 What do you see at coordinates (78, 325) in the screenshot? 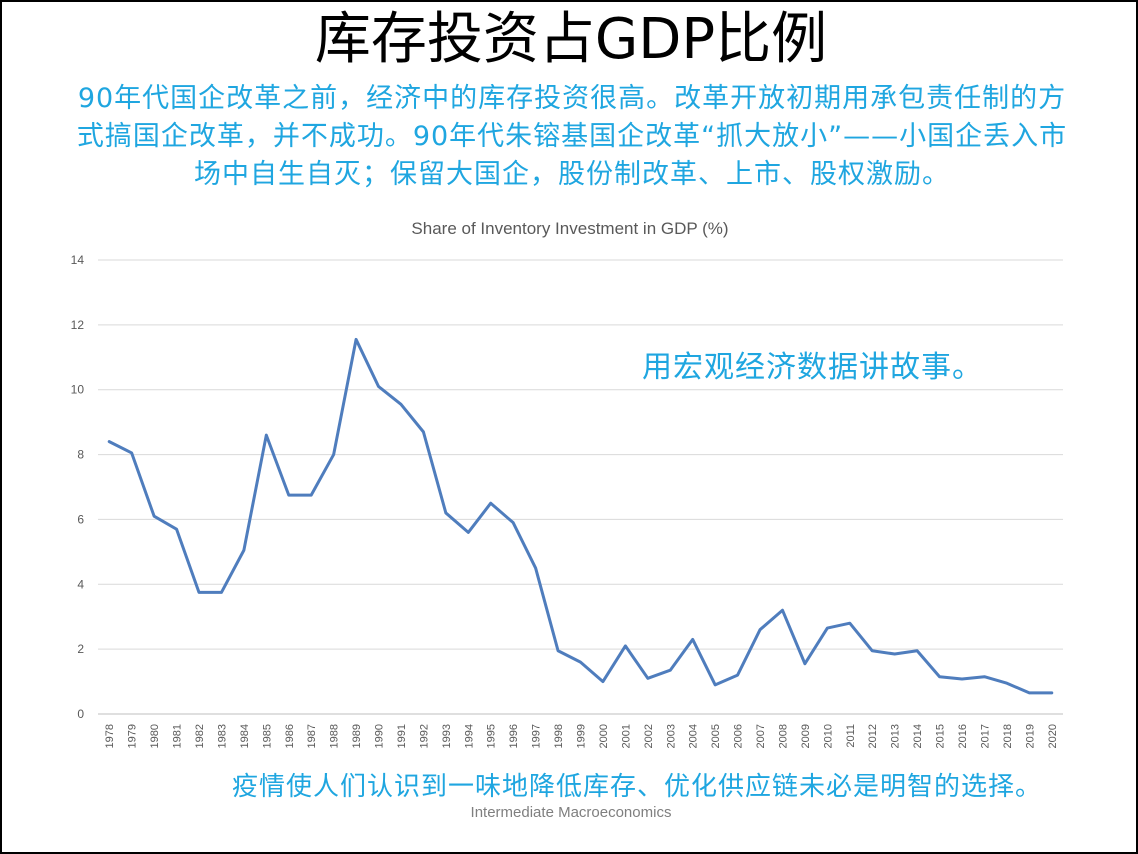
I see `y-tick-label: 12` at bounding box center [78, 325].